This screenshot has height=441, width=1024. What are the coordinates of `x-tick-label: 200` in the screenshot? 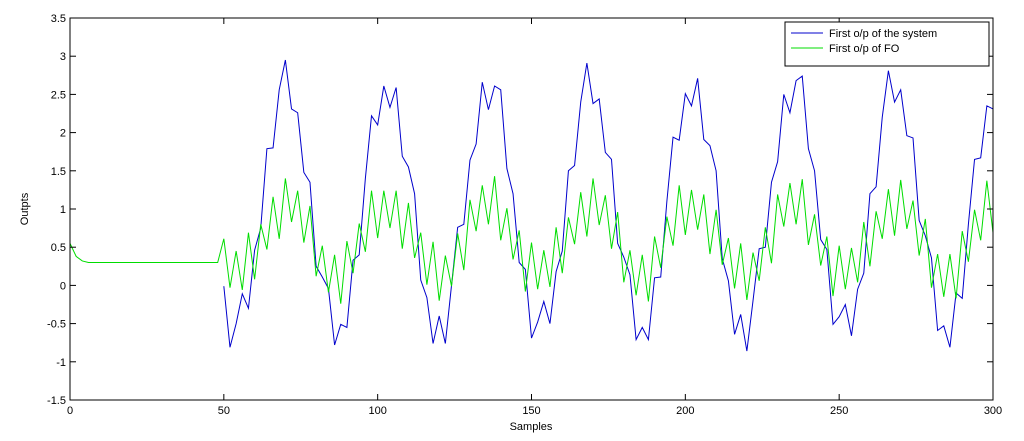 It's located at (685, 411).